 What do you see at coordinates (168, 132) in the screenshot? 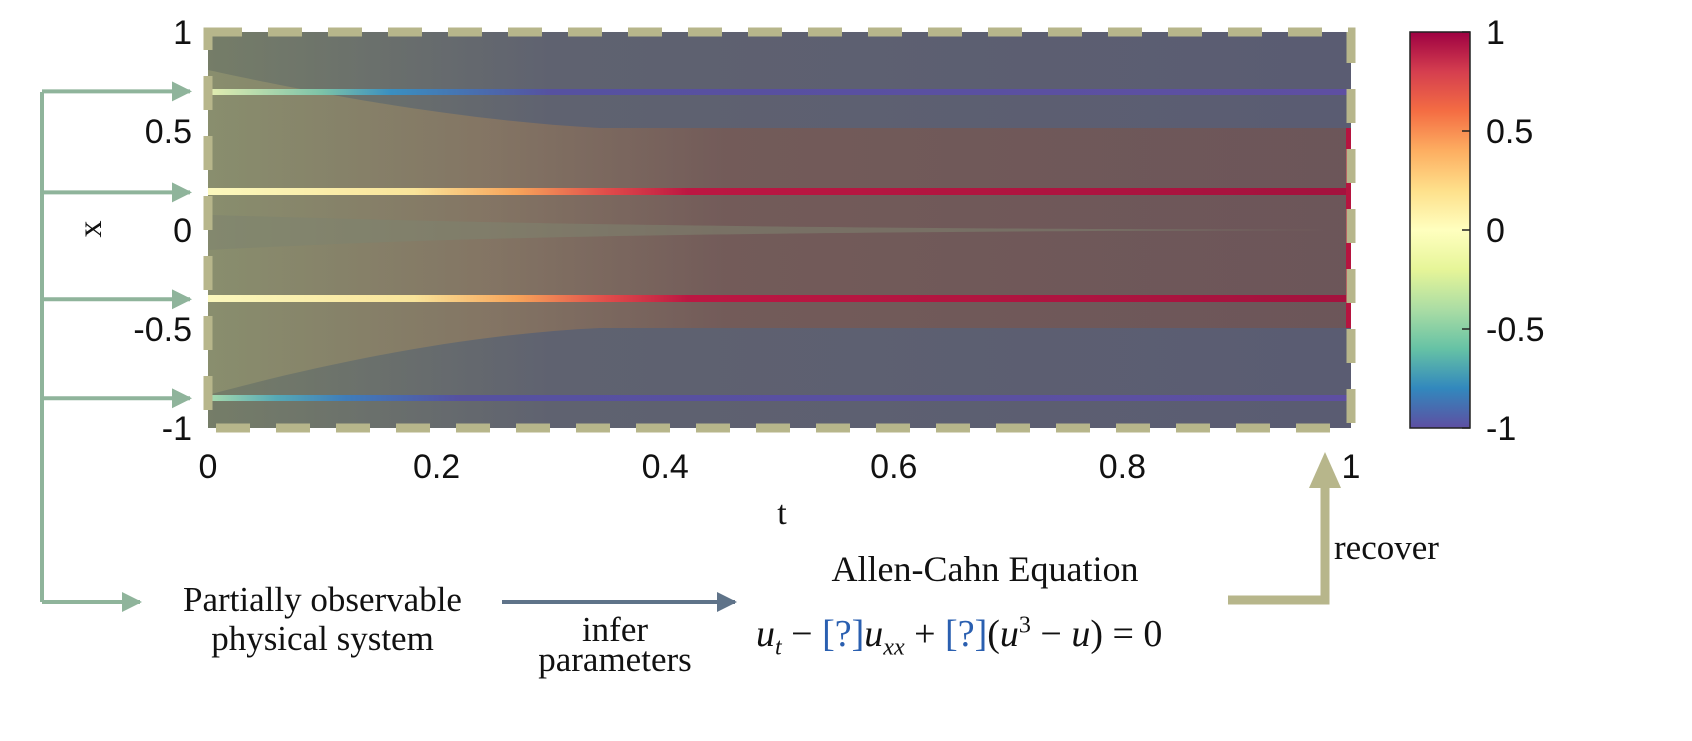
I see `y-tick-label: 0.5` at bounding box center [168, 132].